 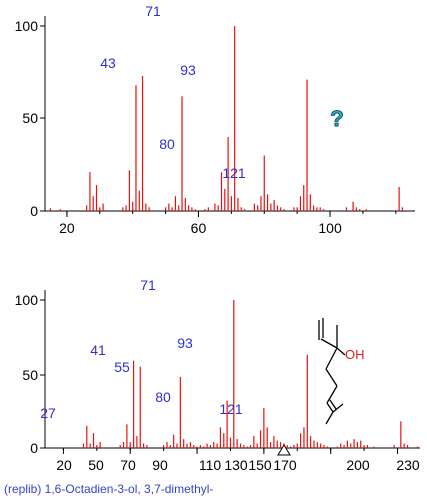 What do you see at coordinates (285, 465) in the screenshot?
I see `x-tick-label: 170` at bounding box center [285, 465].